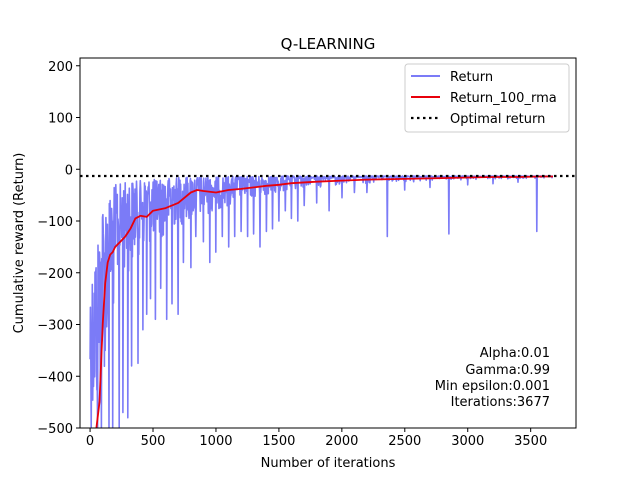 This screenshot has width=640, height=480. Describe the element at coordinates (55, 377) in the screenshot. I see `y-tick-label: −400` at that location.